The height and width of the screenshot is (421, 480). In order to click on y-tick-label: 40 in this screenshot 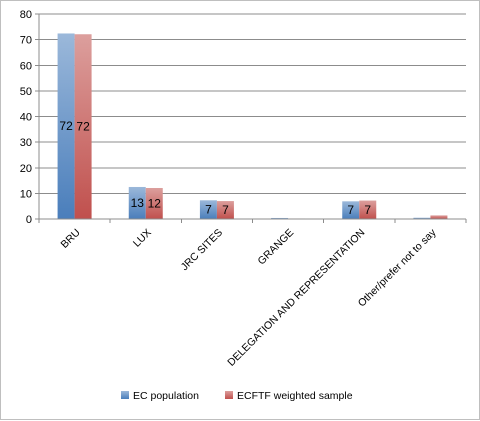, I will do `click(26, 118)`.